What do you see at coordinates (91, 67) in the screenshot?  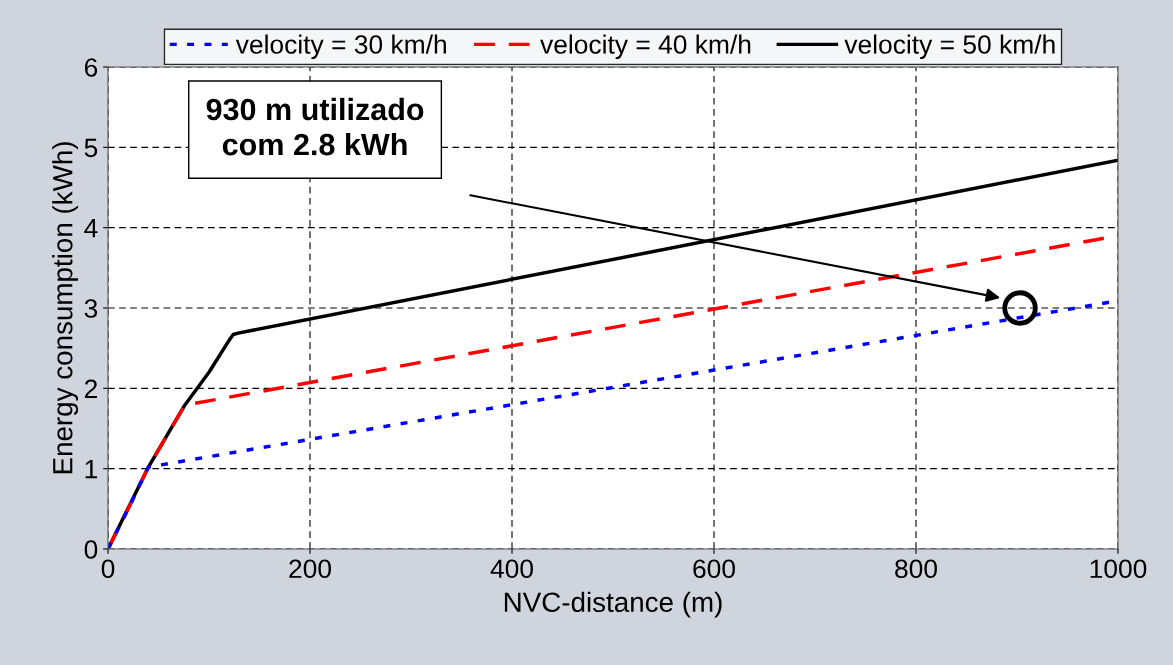 I see `y-tick-label: 6` at bounding box center [91, 67].